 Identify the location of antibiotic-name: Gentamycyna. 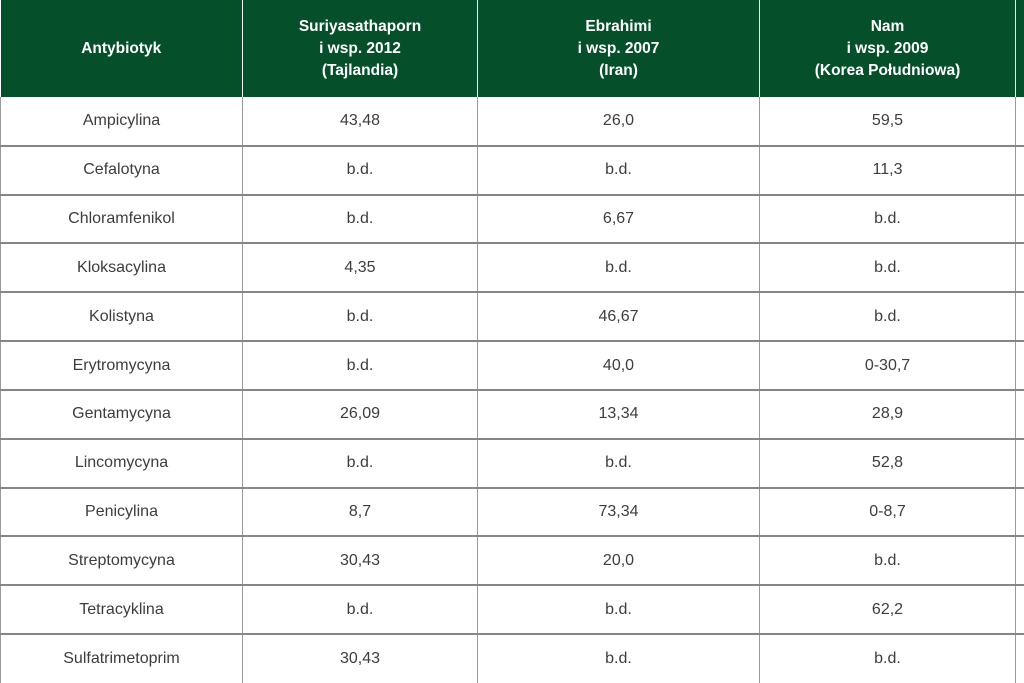
(121, 413).